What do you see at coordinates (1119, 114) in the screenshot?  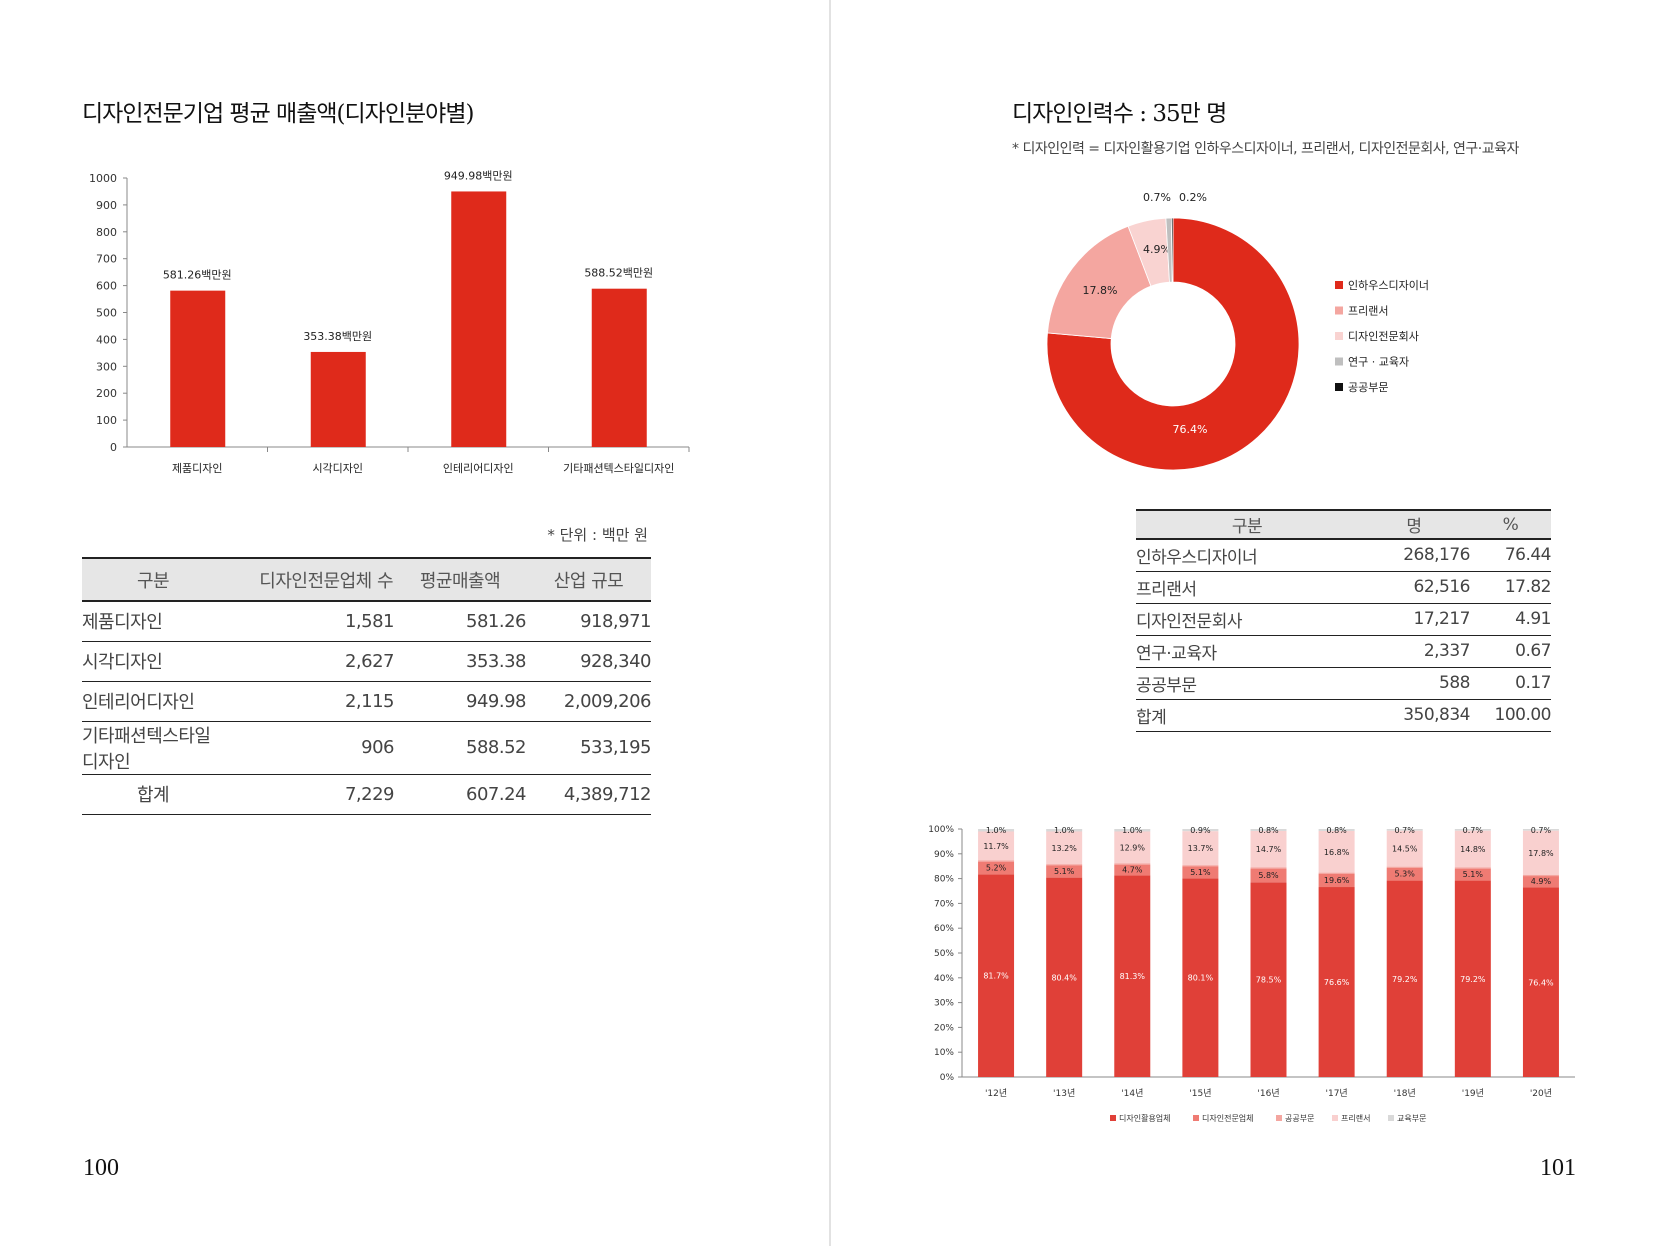 I see `page-title-right: 디자인인력수 : 35만 명` at bounding box center [1119, 114].